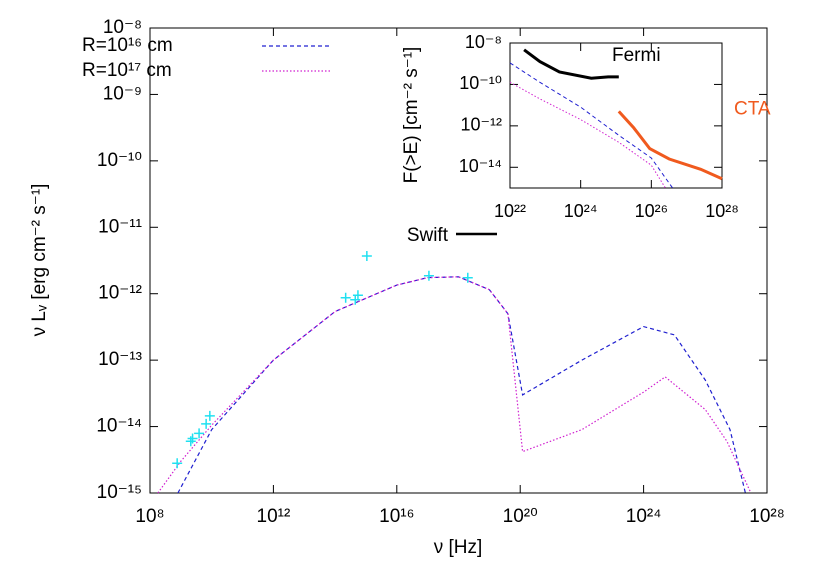 Image resolution: width=814 pixels, height=568 pixels. Describe the element at coordinates (752, 108) in the screenshot. I see `series-label: CTA` at that location.